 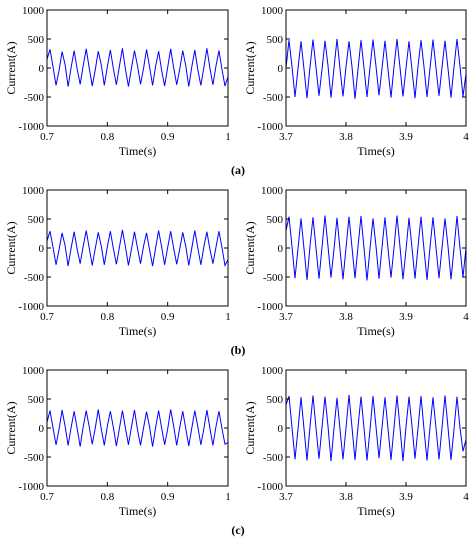 I want to click on caption: (c), so click(x=237, y=530).